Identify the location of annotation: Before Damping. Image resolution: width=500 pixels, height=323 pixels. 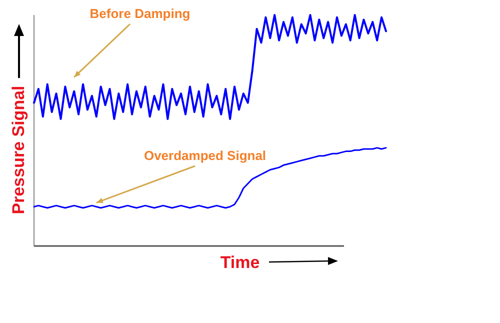
(140, 13).